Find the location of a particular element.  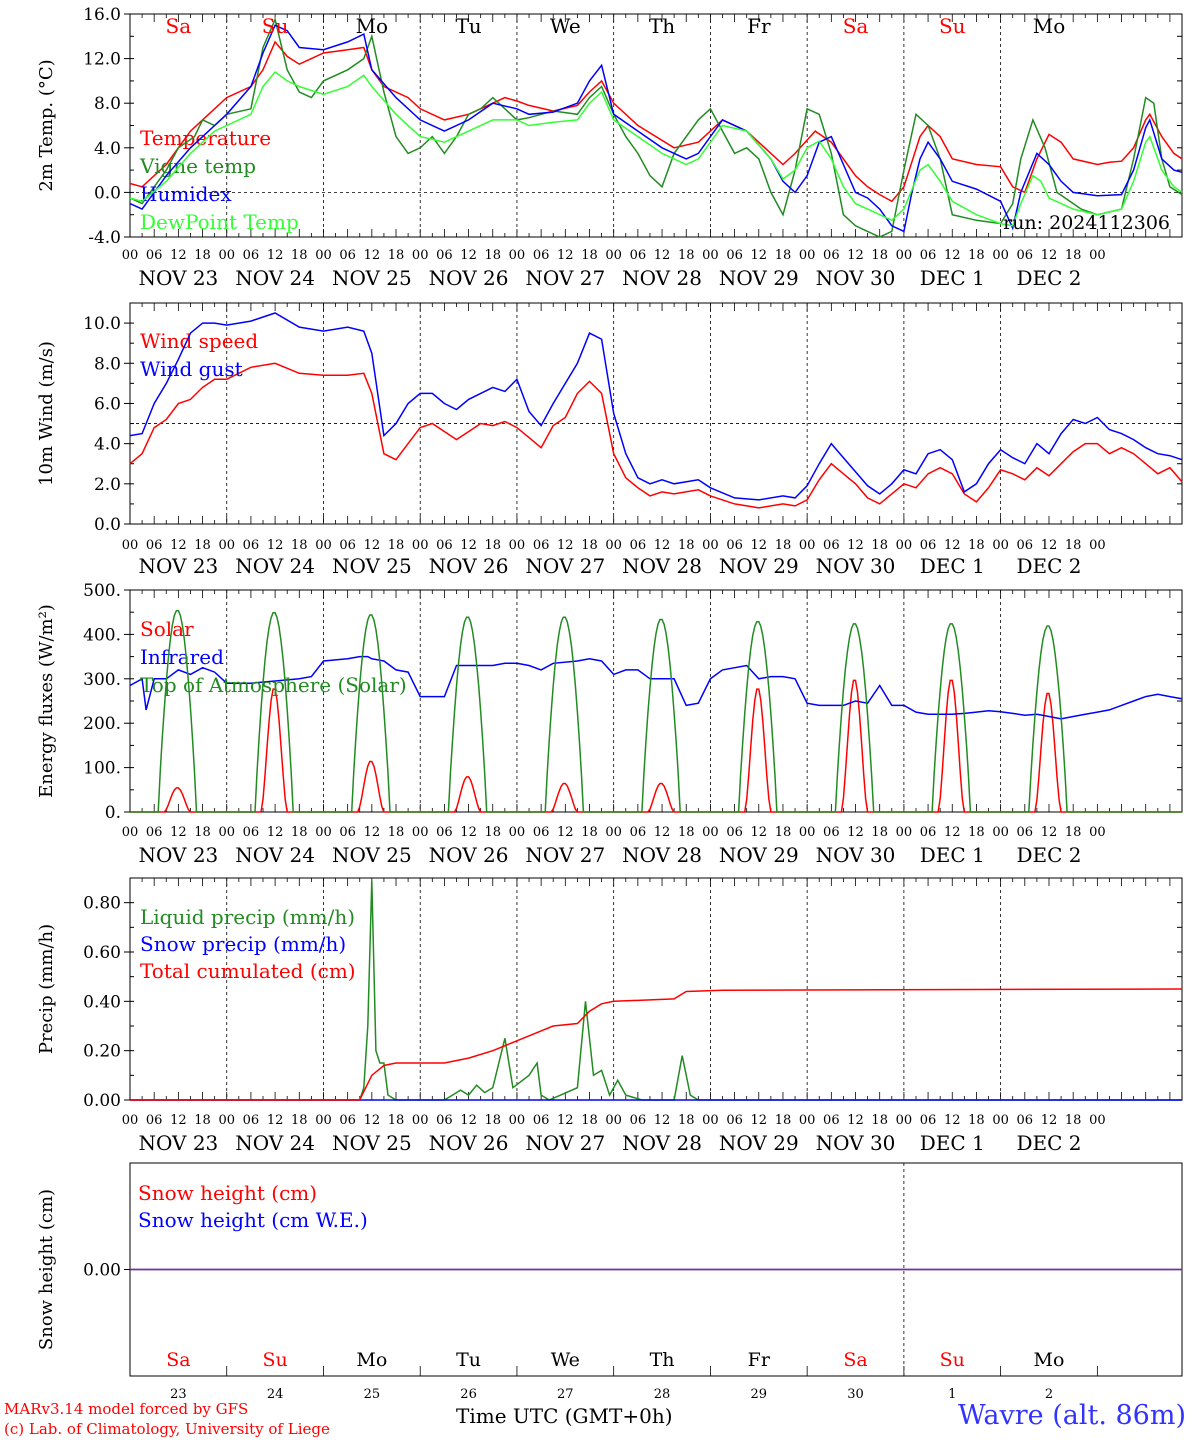

weekday-label: Su is located at coordinates (275, 26).